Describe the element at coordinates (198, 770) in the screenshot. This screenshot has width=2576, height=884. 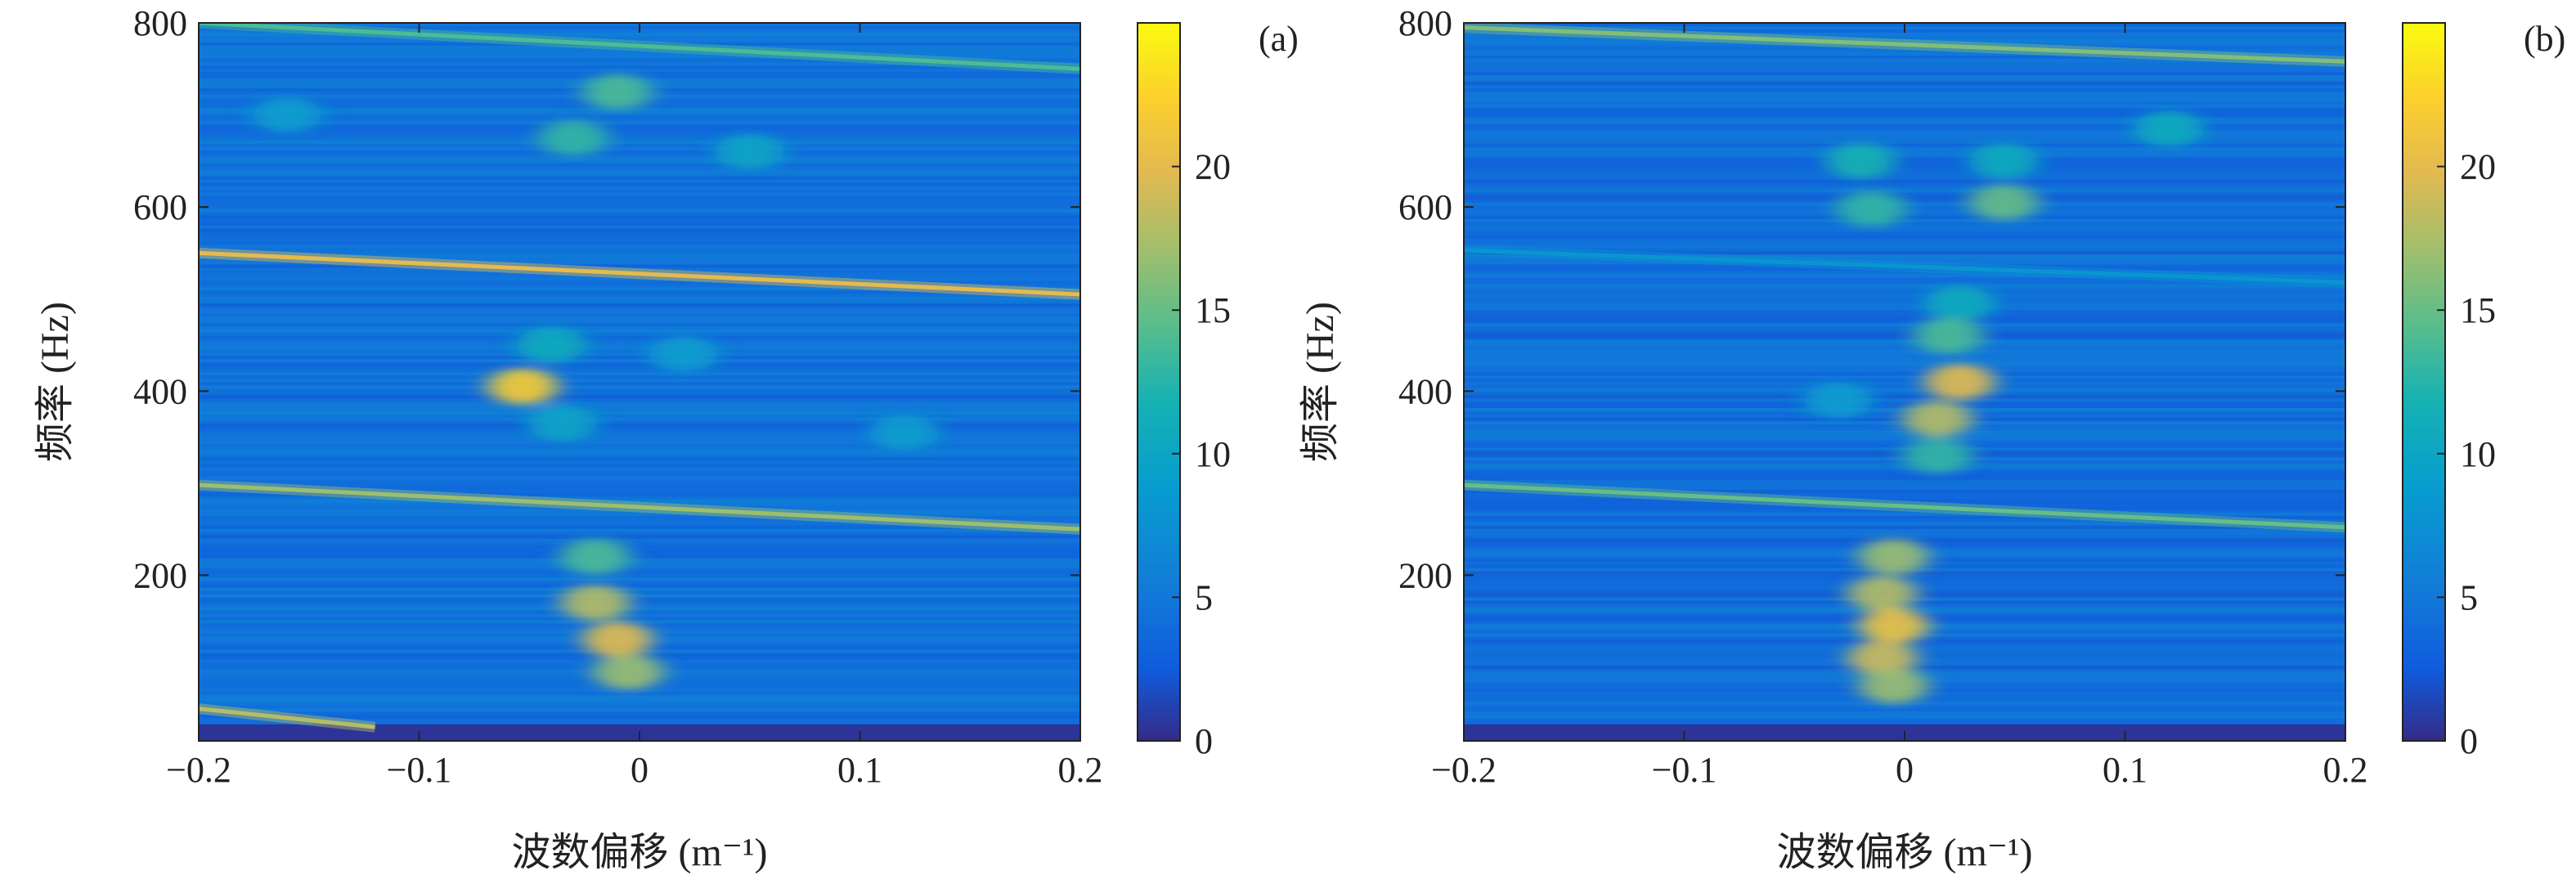
I see `x-tick-label: −0.2` at that location.